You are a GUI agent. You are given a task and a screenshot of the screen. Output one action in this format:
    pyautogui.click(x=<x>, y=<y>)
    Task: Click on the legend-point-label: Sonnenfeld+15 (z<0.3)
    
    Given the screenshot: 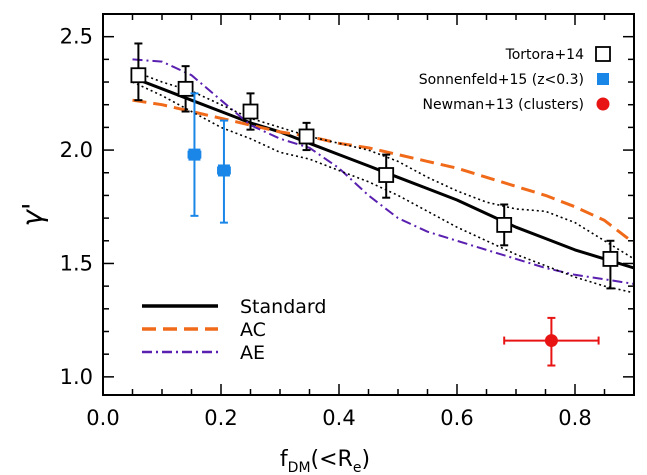 What is the action you would take?
    pyautogui.click(x=501, y=80)
    